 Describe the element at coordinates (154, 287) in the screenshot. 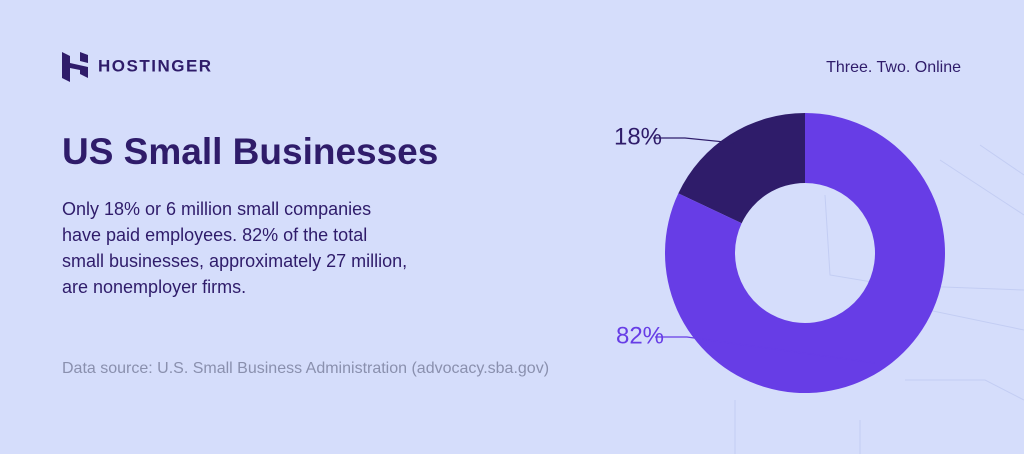

I see `description-line: are nonemployer firms.` at that location.